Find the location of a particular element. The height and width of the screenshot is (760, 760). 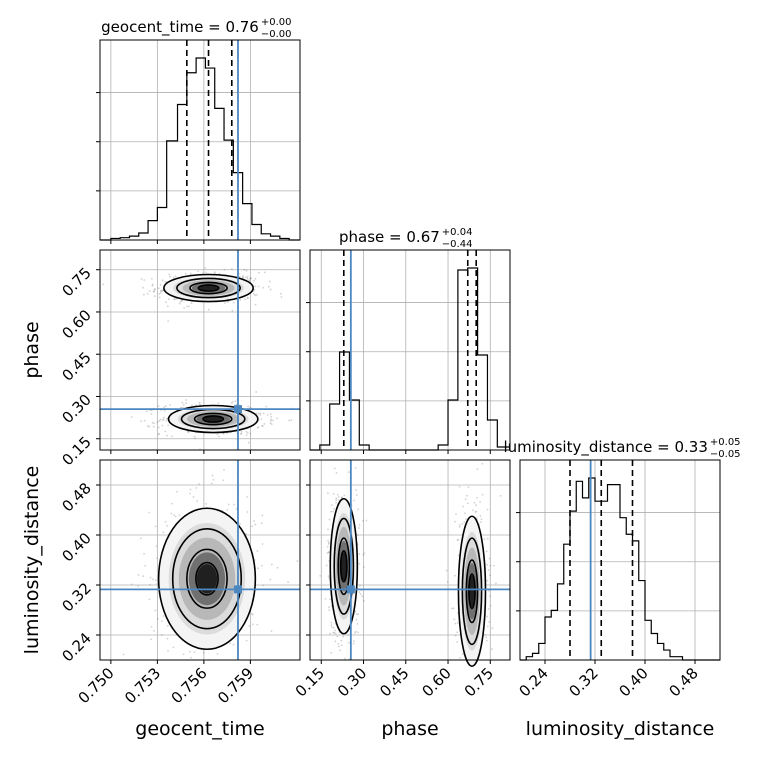

x-axis-label: luminosity_distance is located at coordinates (620, 729).